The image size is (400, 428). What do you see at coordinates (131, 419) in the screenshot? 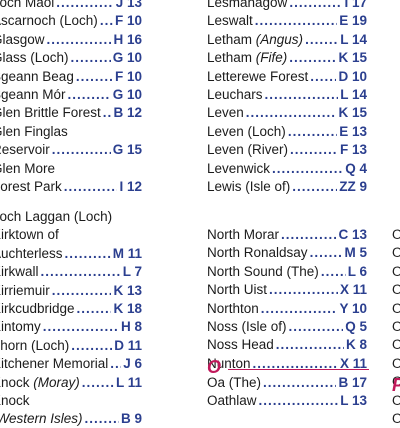
I see `grid-reference: B 9` at bounding box center [131, 419].